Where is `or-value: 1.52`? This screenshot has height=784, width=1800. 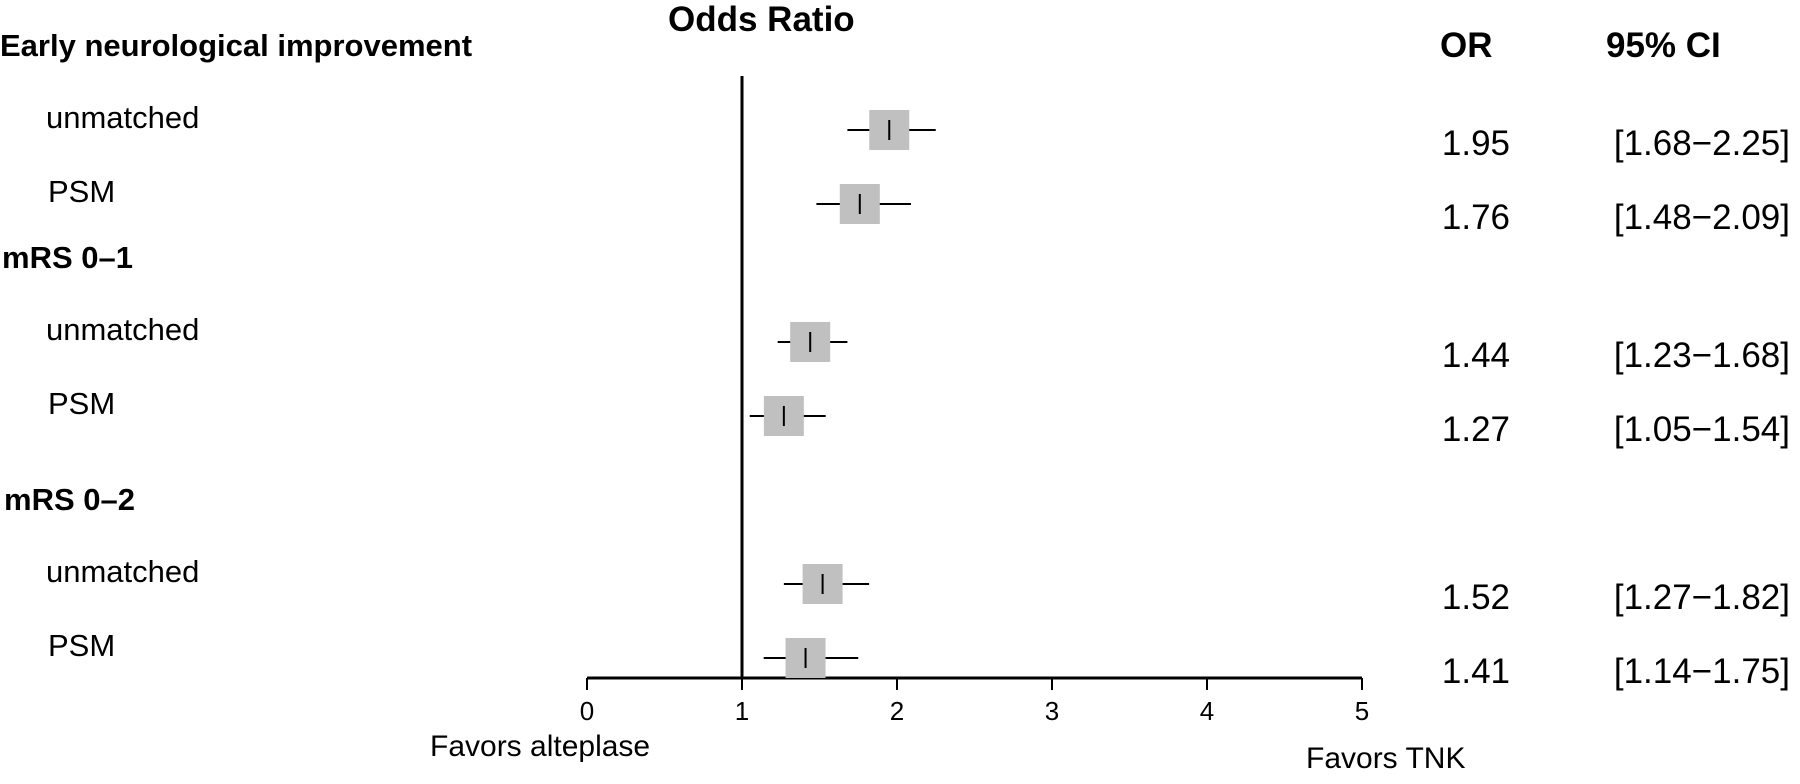
or-value: 1.52 is located at coordinates (1475, 597).